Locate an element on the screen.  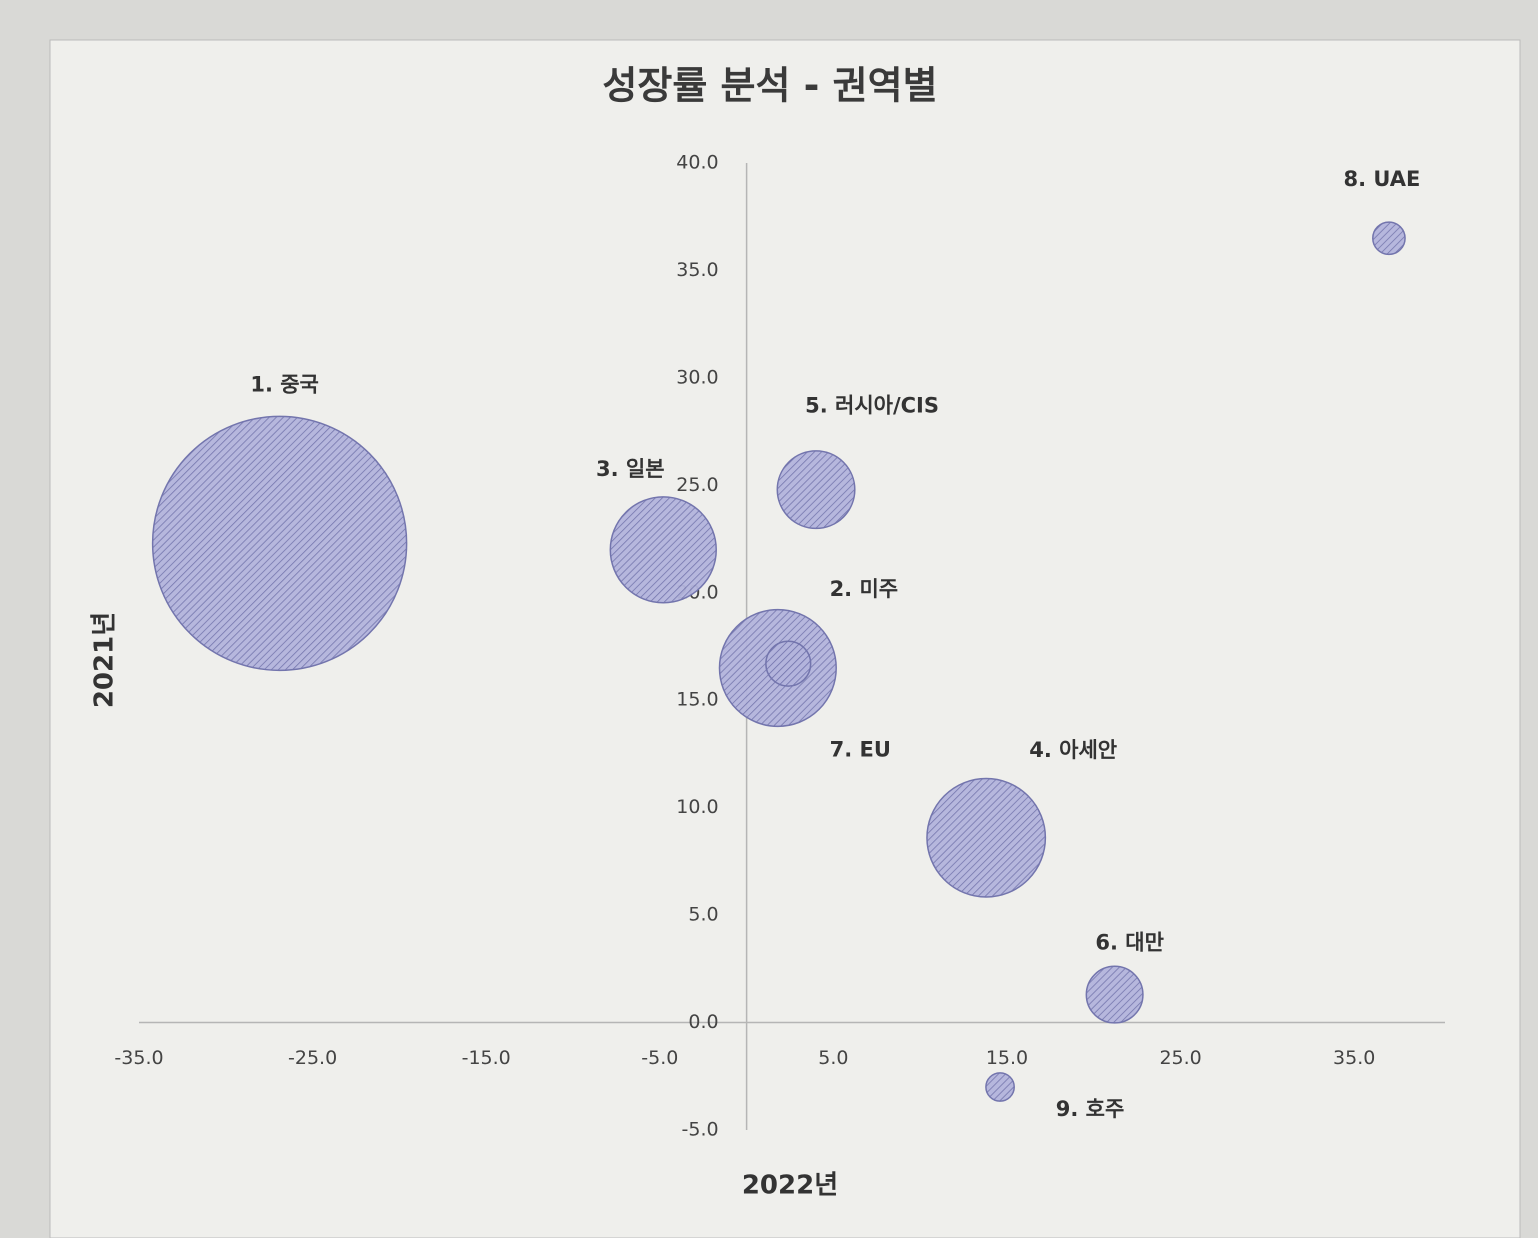
data-label: 9. 호주 is located at coordinates (1090, 1109).